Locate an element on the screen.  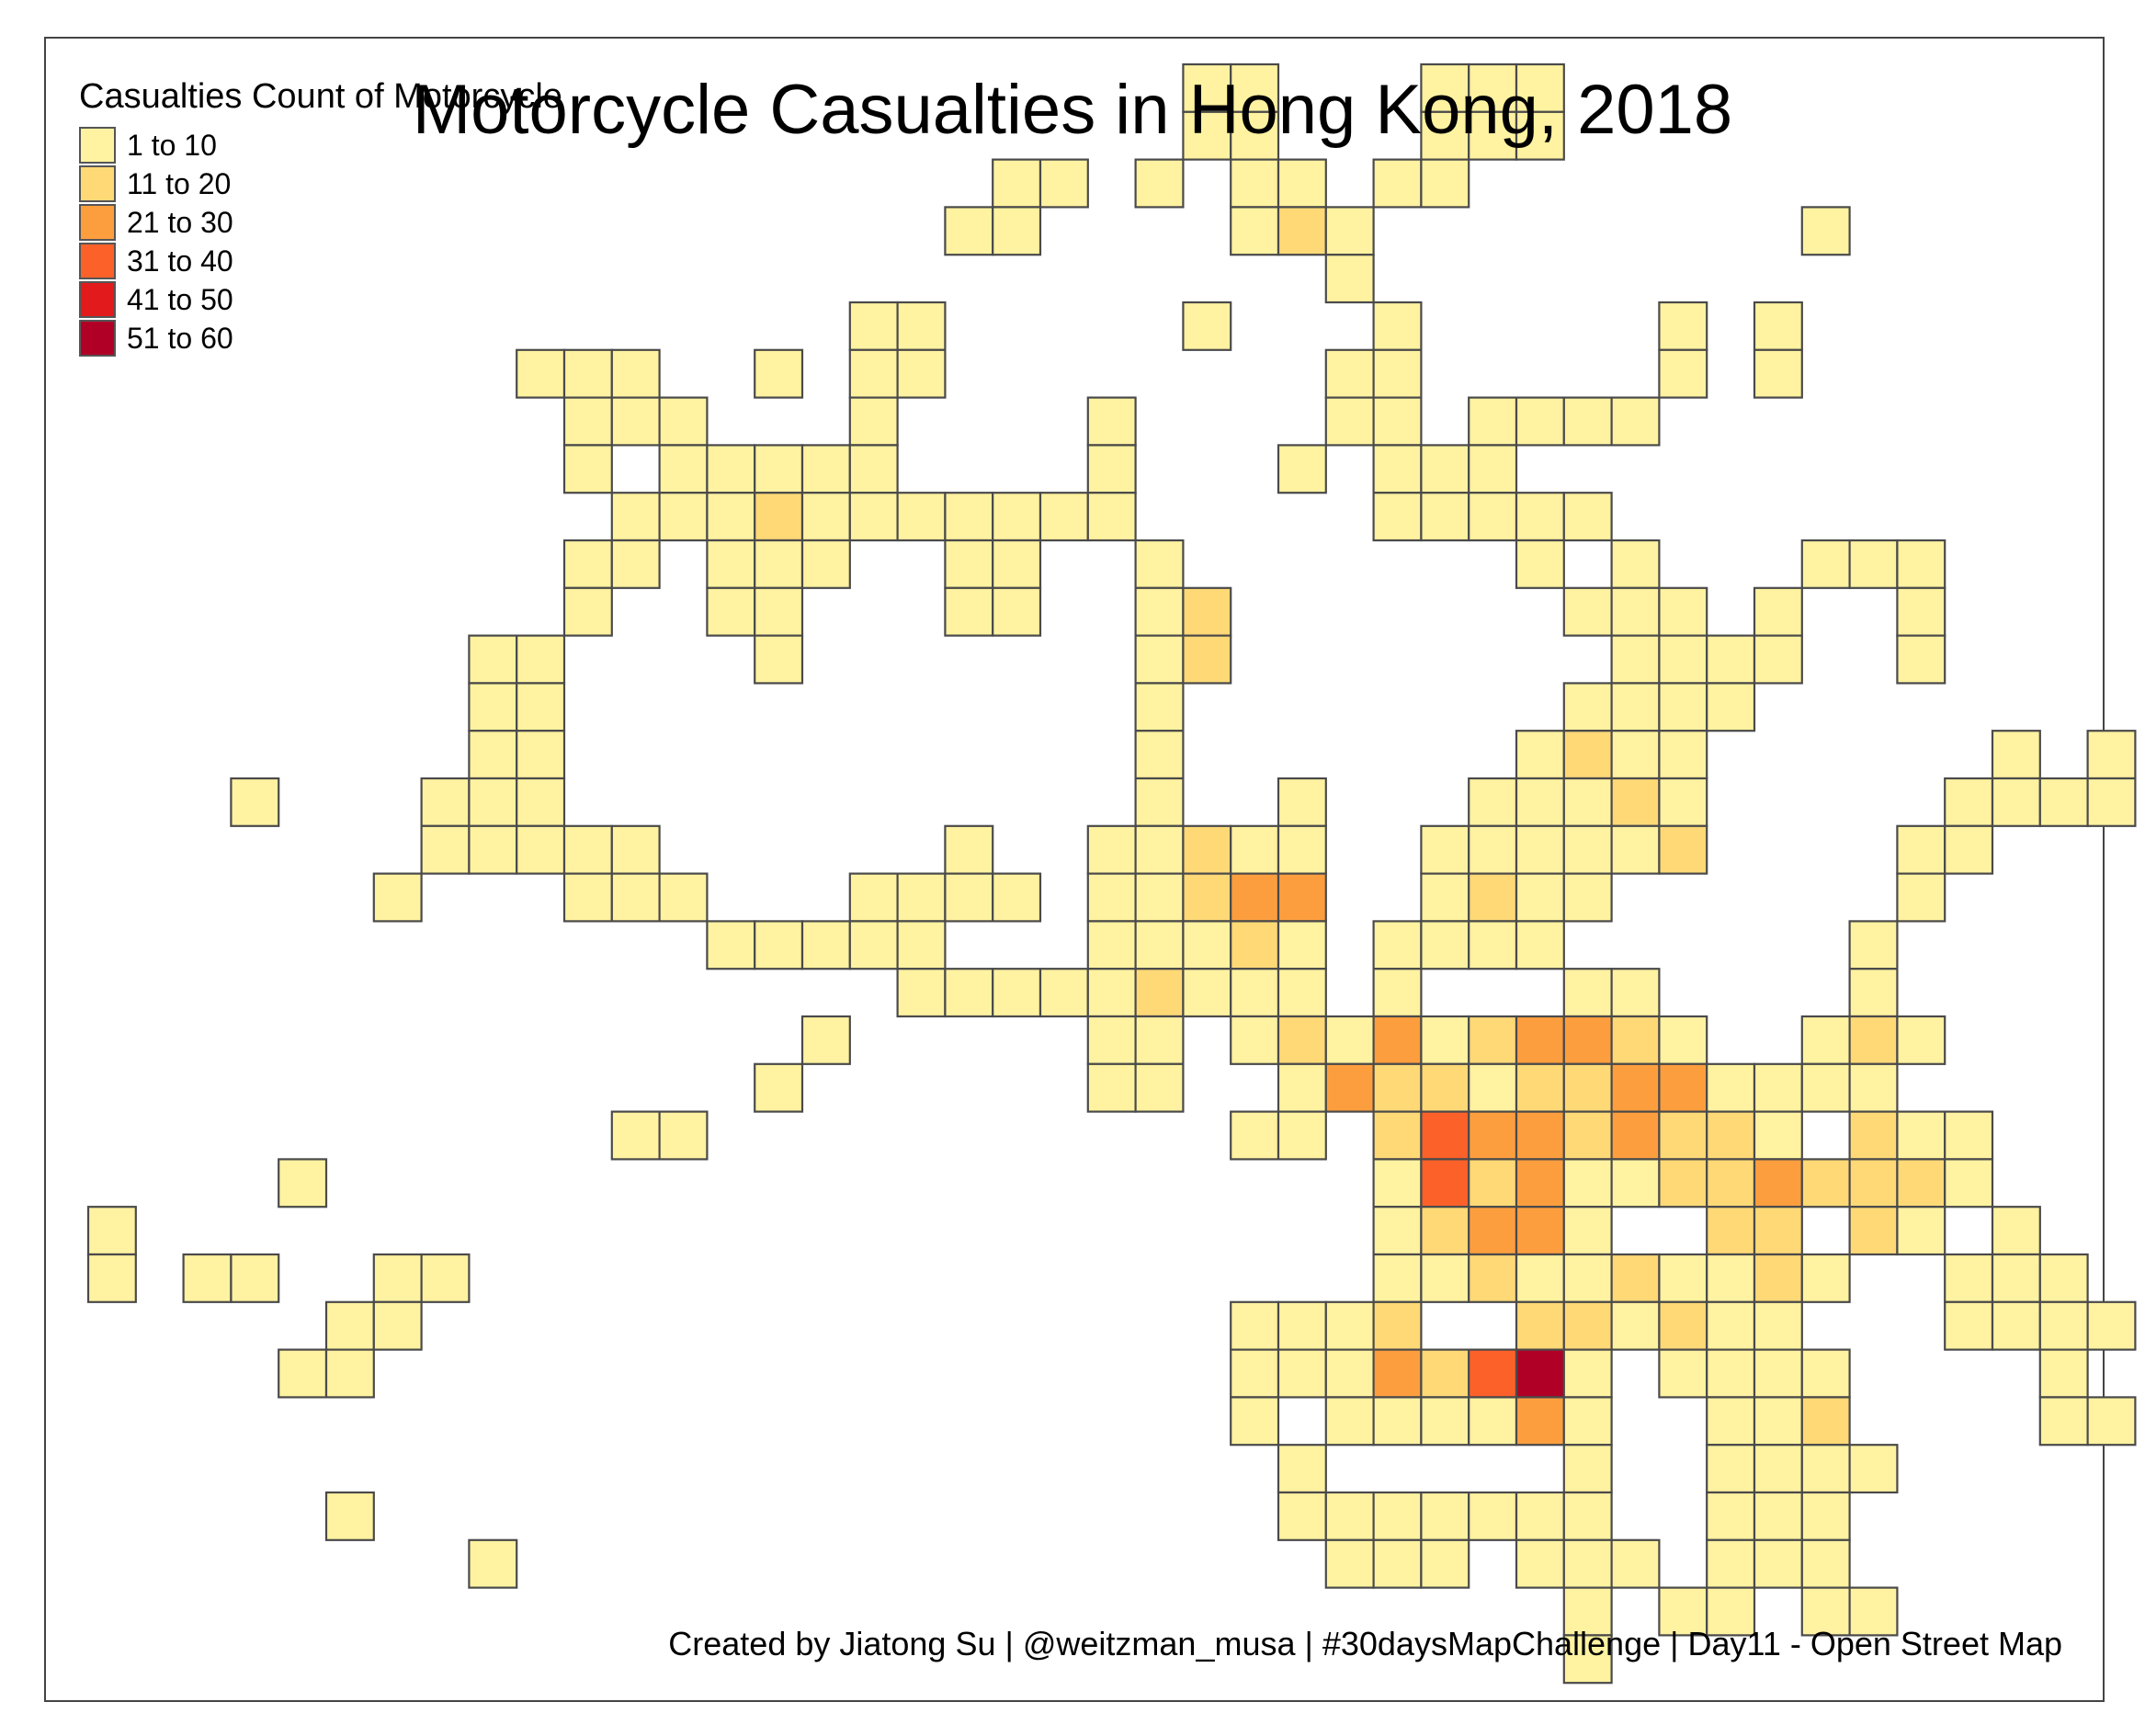
legend-title: Casualties Count of Motorcycle is located at coordinates (320, 96).